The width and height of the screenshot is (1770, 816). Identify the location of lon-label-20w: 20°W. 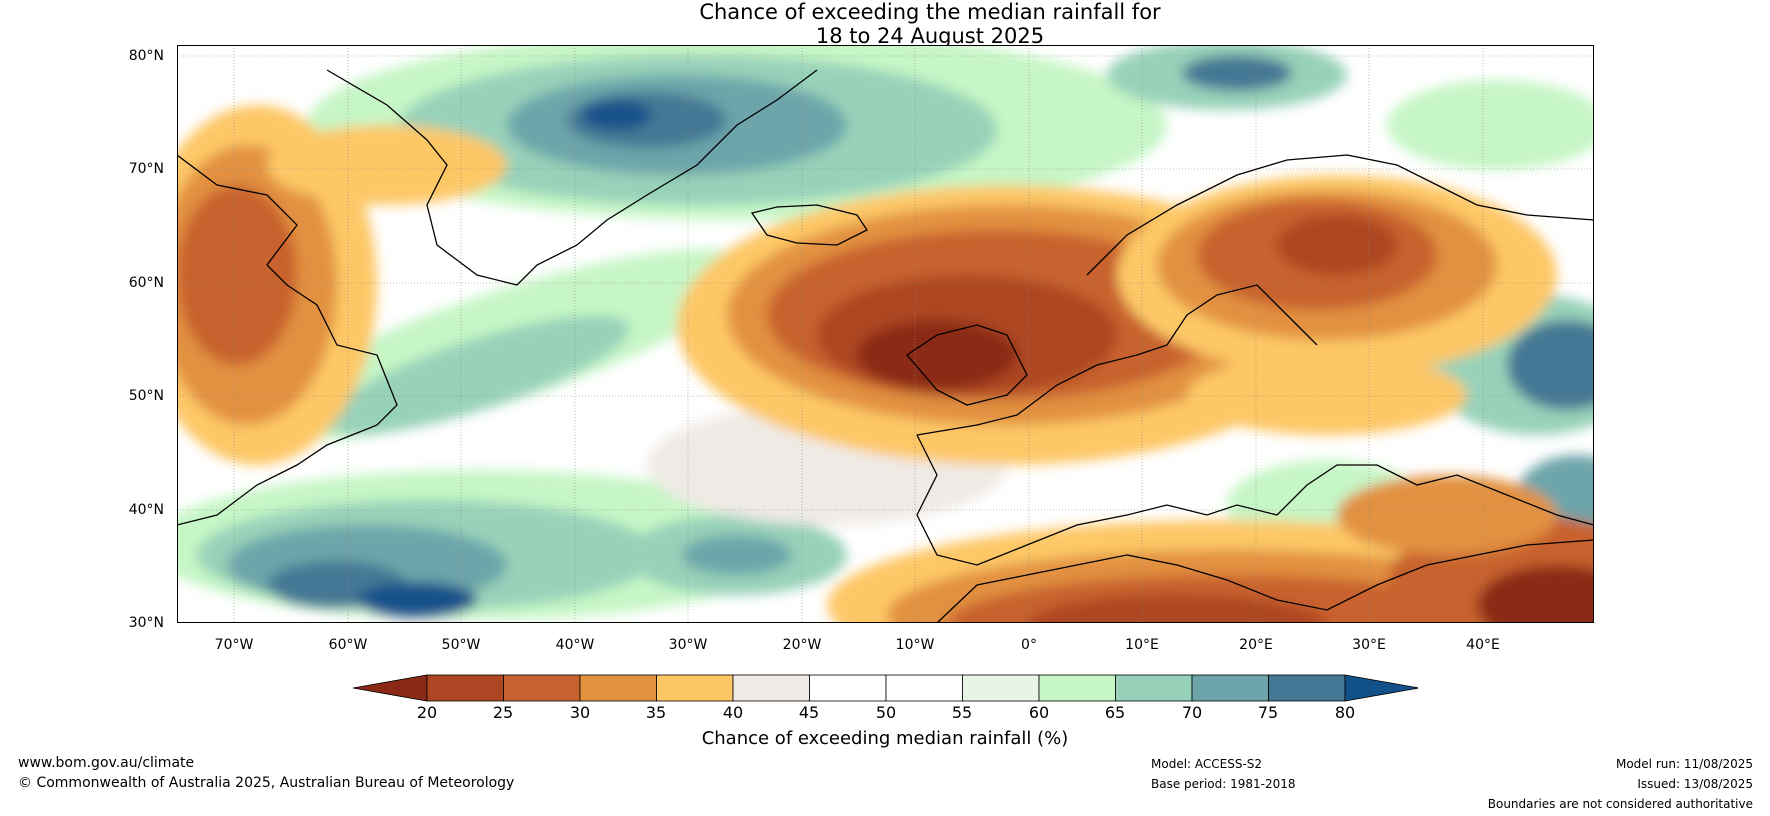
(802, 645).